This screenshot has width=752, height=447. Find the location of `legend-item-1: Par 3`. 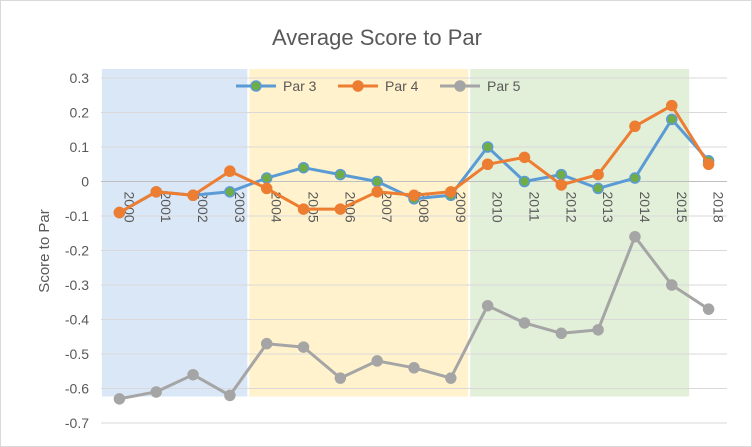

legend-item-1: Par 3 is located at coordinates (276, 86).